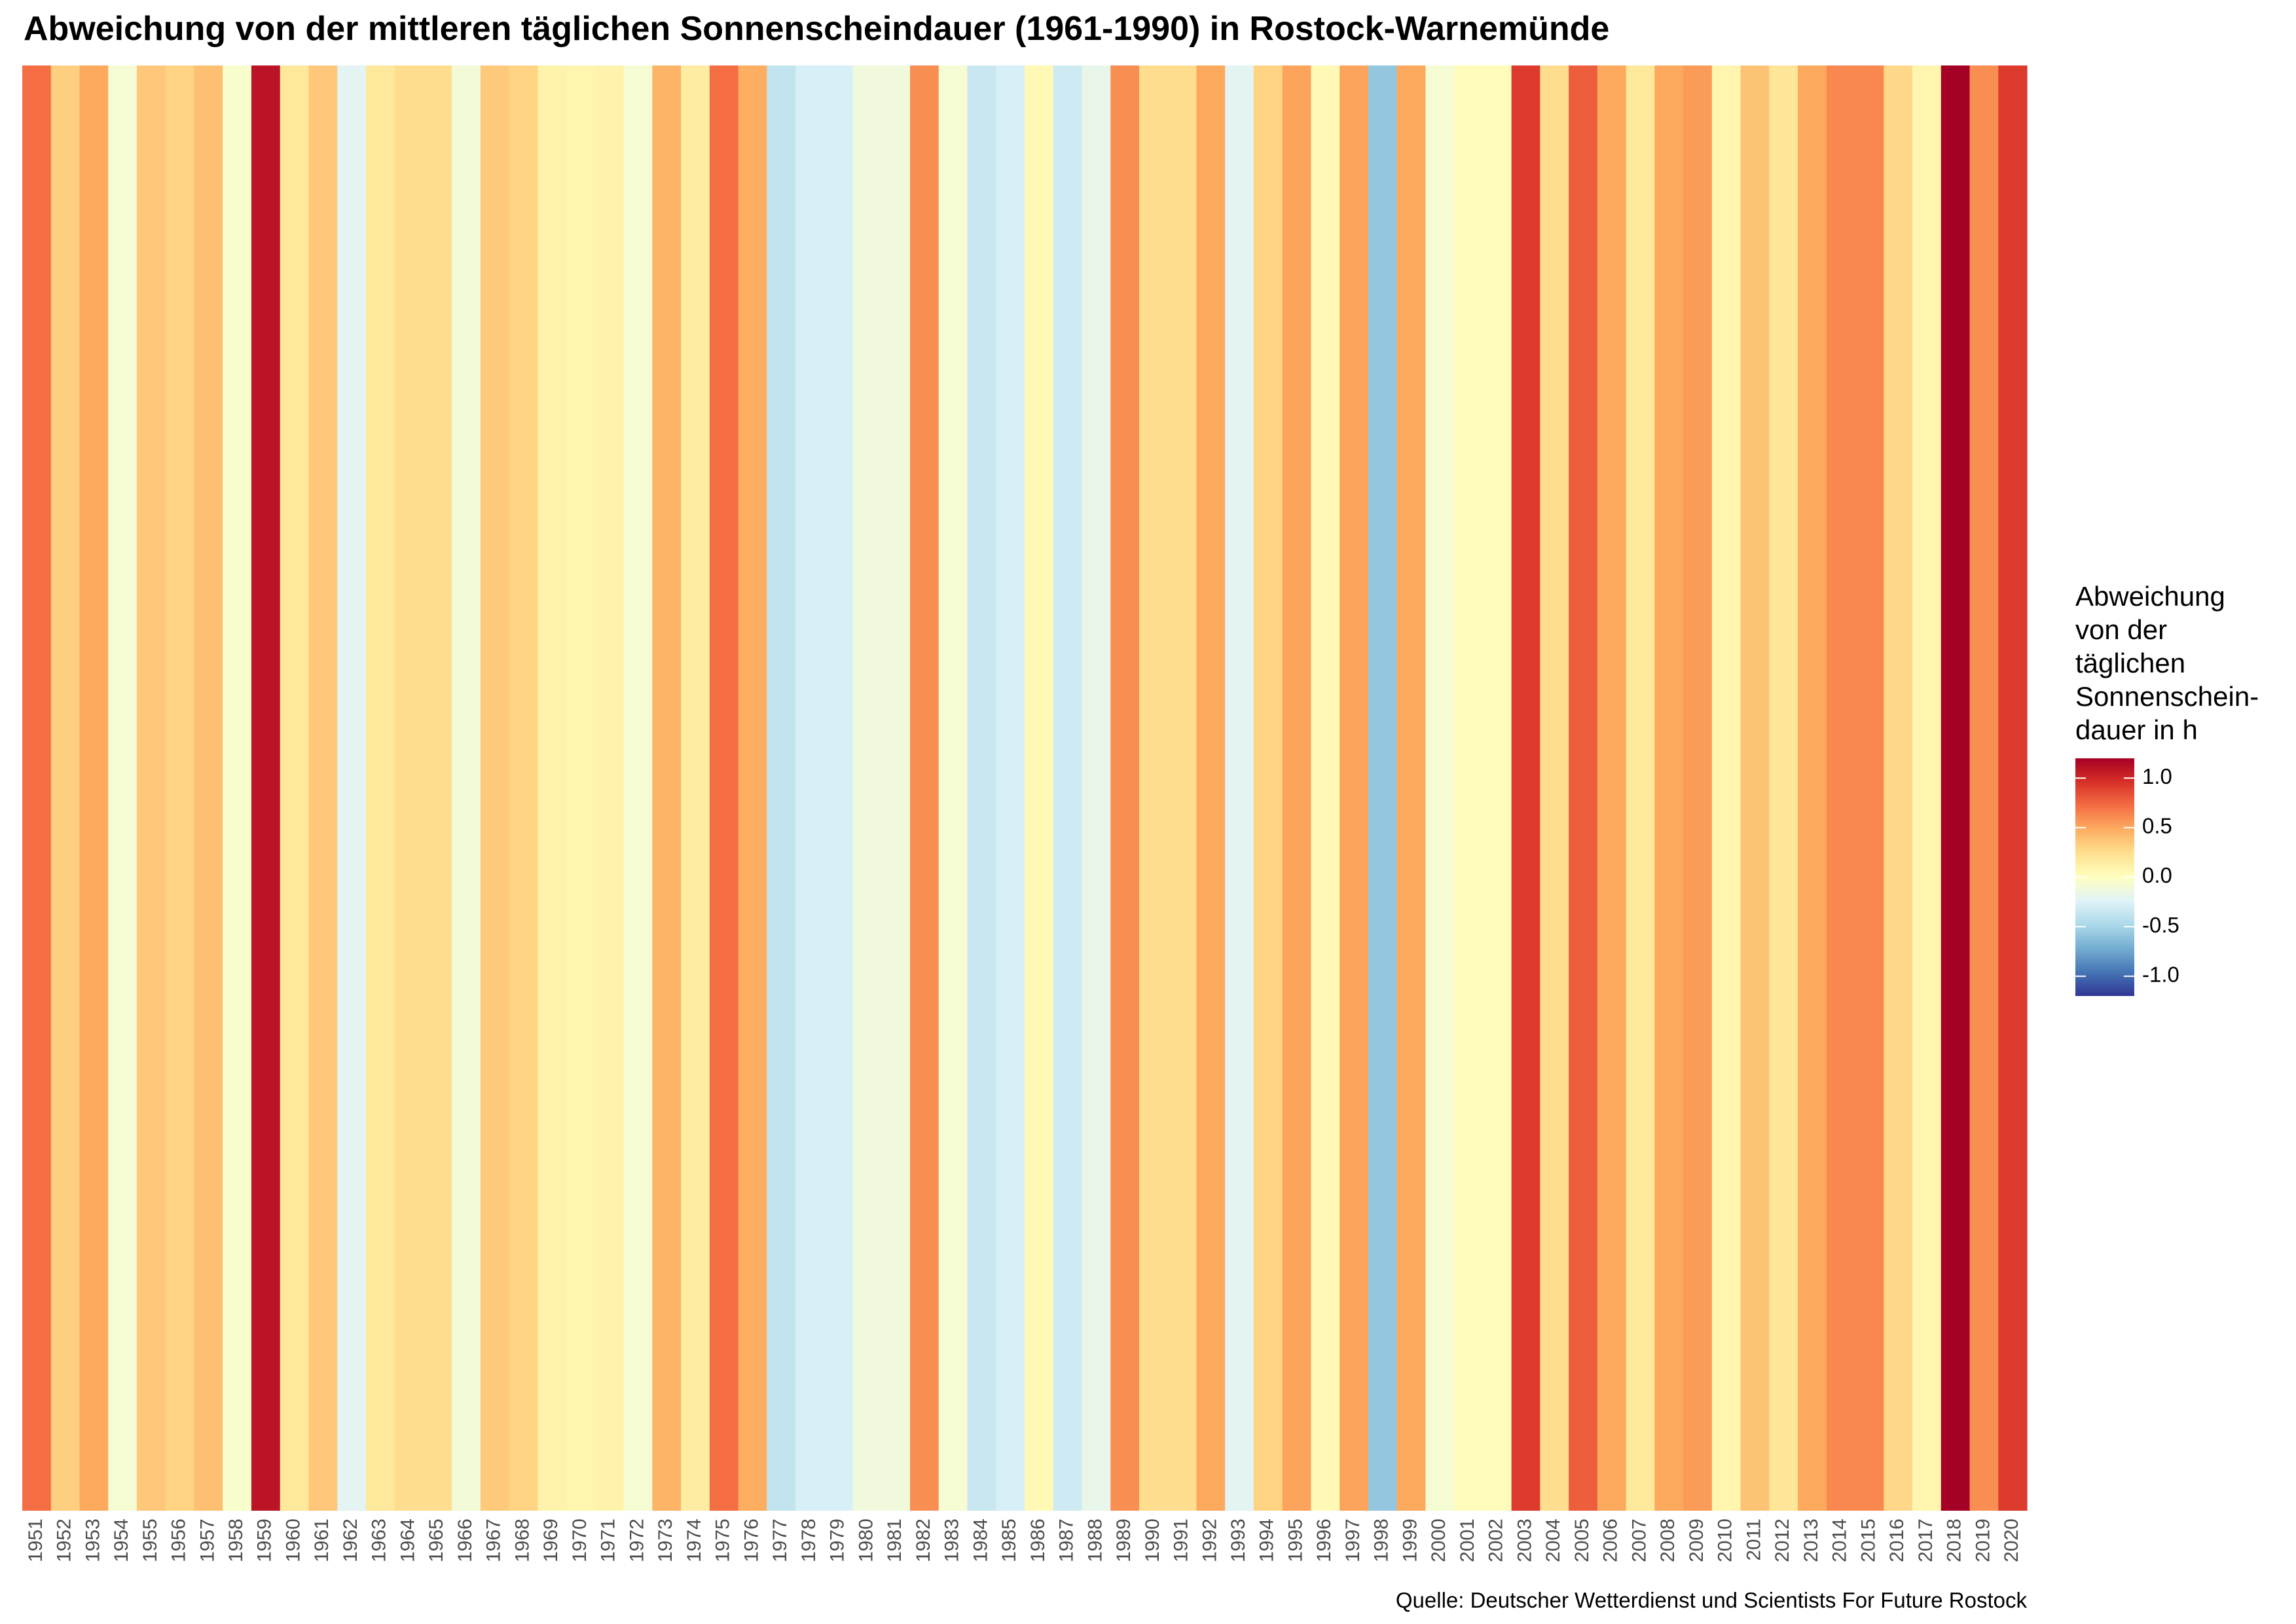  Describe the element at coordinates (552, 788) in the screenshot. I see `stripe-1969` at that location.